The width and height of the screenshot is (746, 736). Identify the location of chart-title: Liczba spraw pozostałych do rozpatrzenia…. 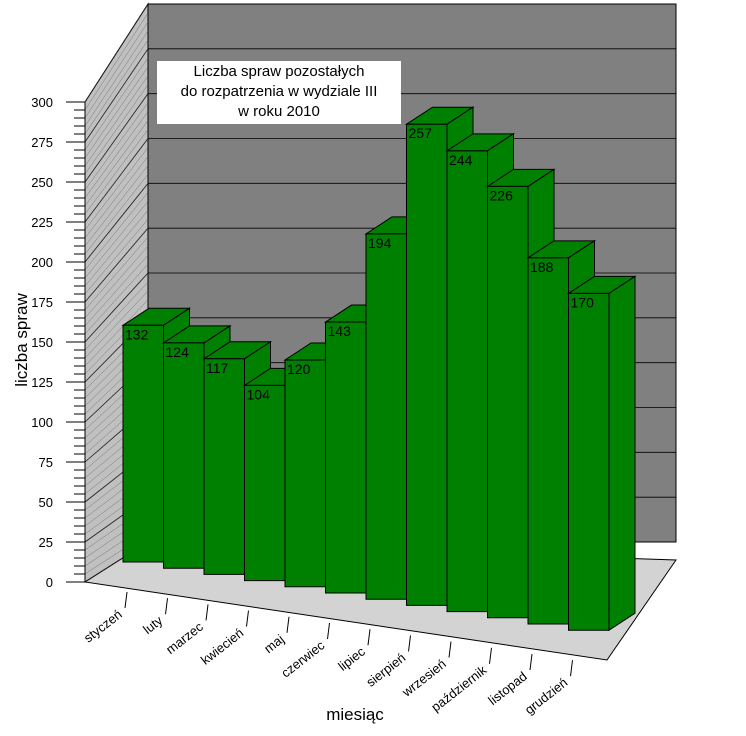
(279, 92).